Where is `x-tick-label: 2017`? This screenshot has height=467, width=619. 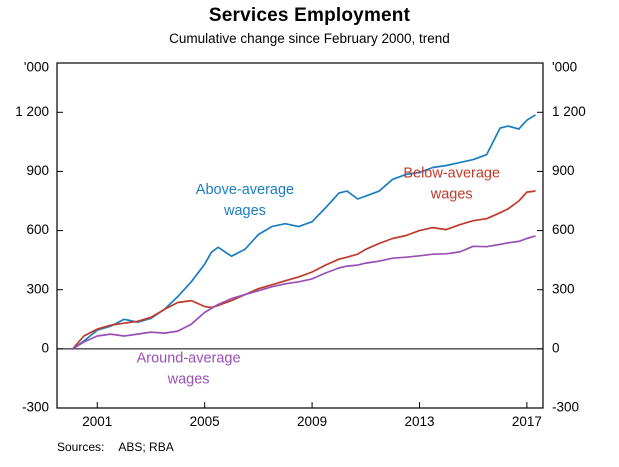
x-tick-label: 2017 is located at coordinates (527, 421).